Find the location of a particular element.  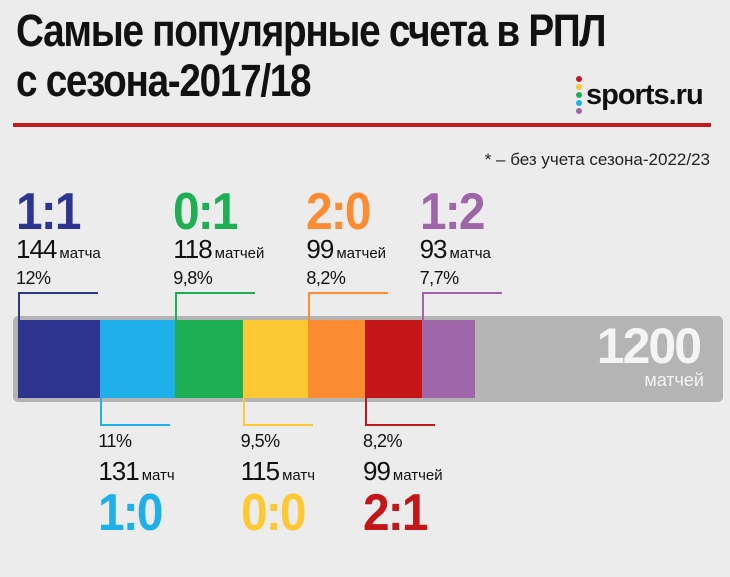

match-count-0-1: 118 матчей is located at coordinates (218, 251).